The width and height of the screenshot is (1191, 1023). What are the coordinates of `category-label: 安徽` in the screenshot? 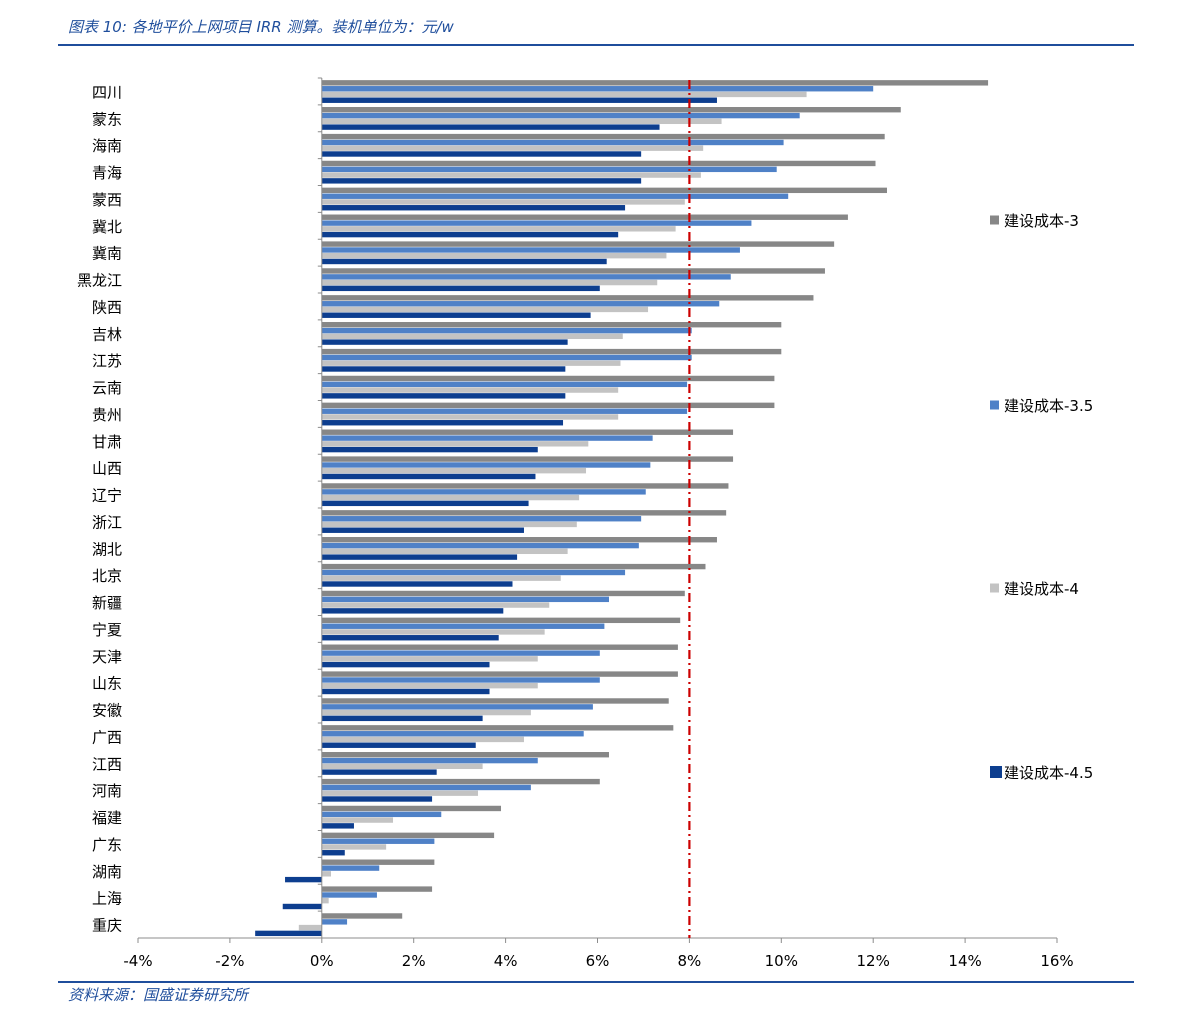 It's located at (107, 711).